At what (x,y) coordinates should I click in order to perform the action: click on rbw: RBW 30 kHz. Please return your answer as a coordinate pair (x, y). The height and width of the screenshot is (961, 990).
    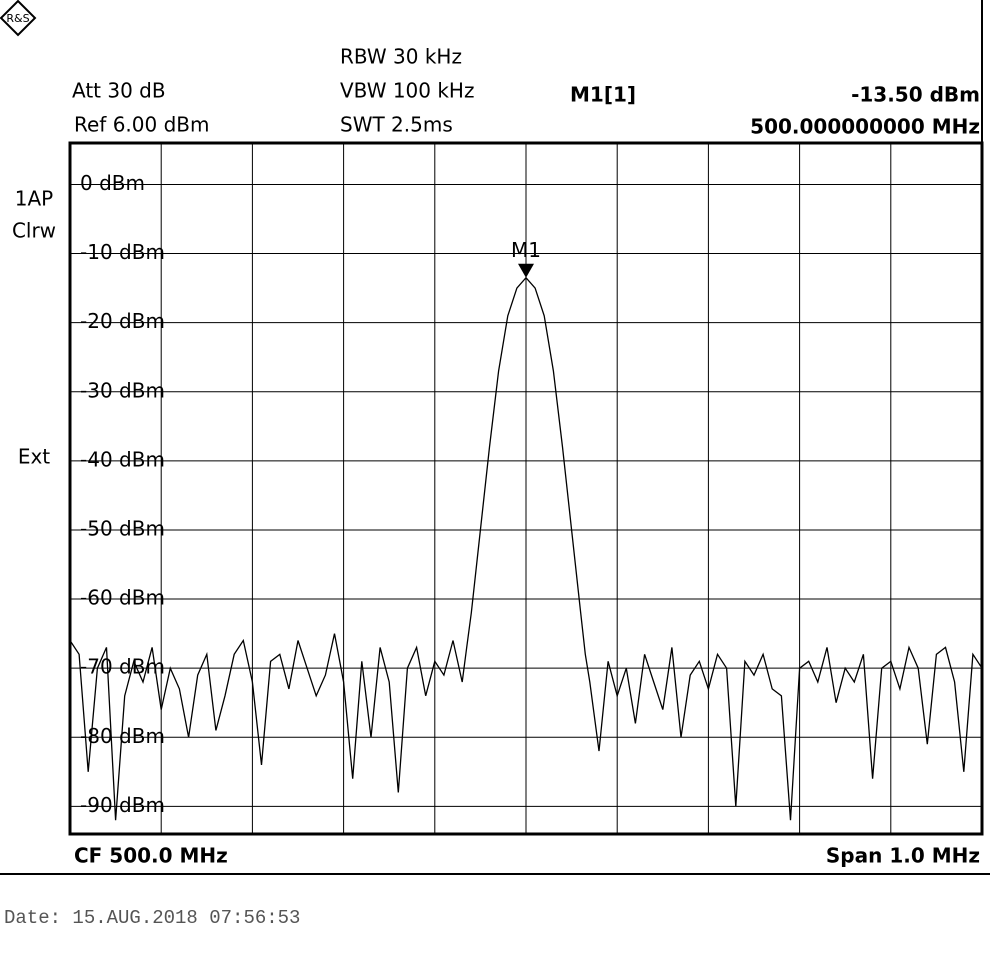
    Looking at the image, I should click on (401, 57).